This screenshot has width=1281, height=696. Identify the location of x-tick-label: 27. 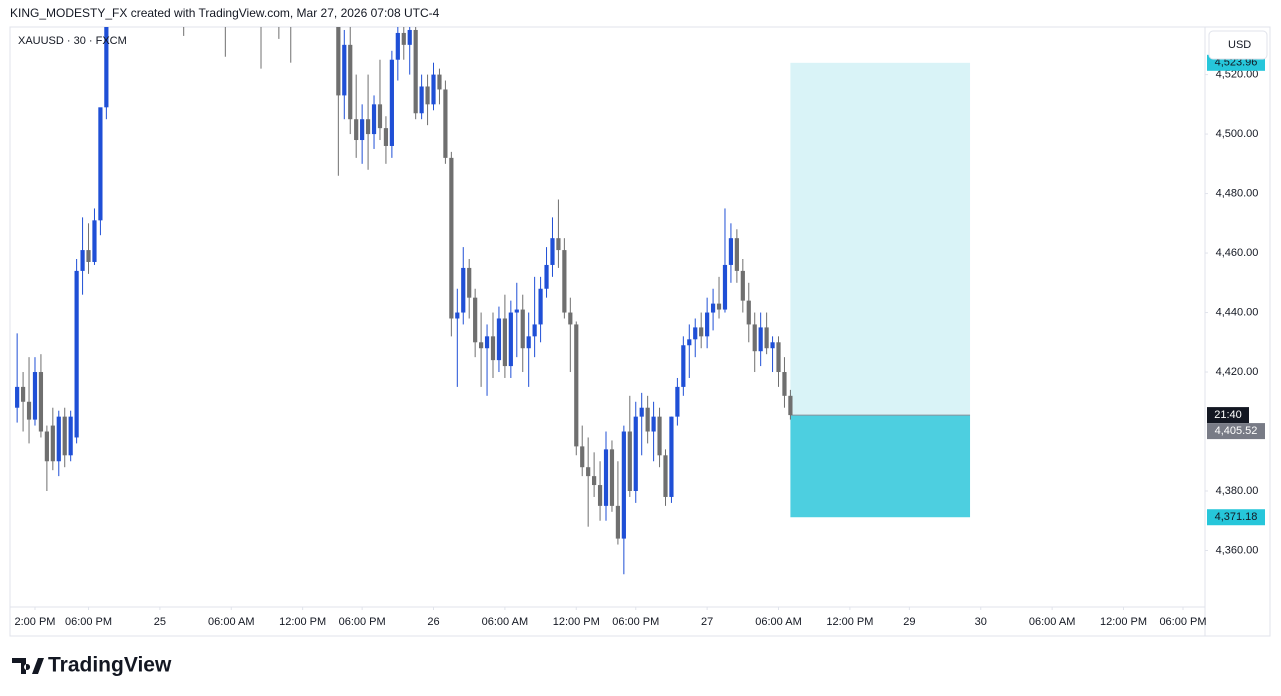
(707, 622).